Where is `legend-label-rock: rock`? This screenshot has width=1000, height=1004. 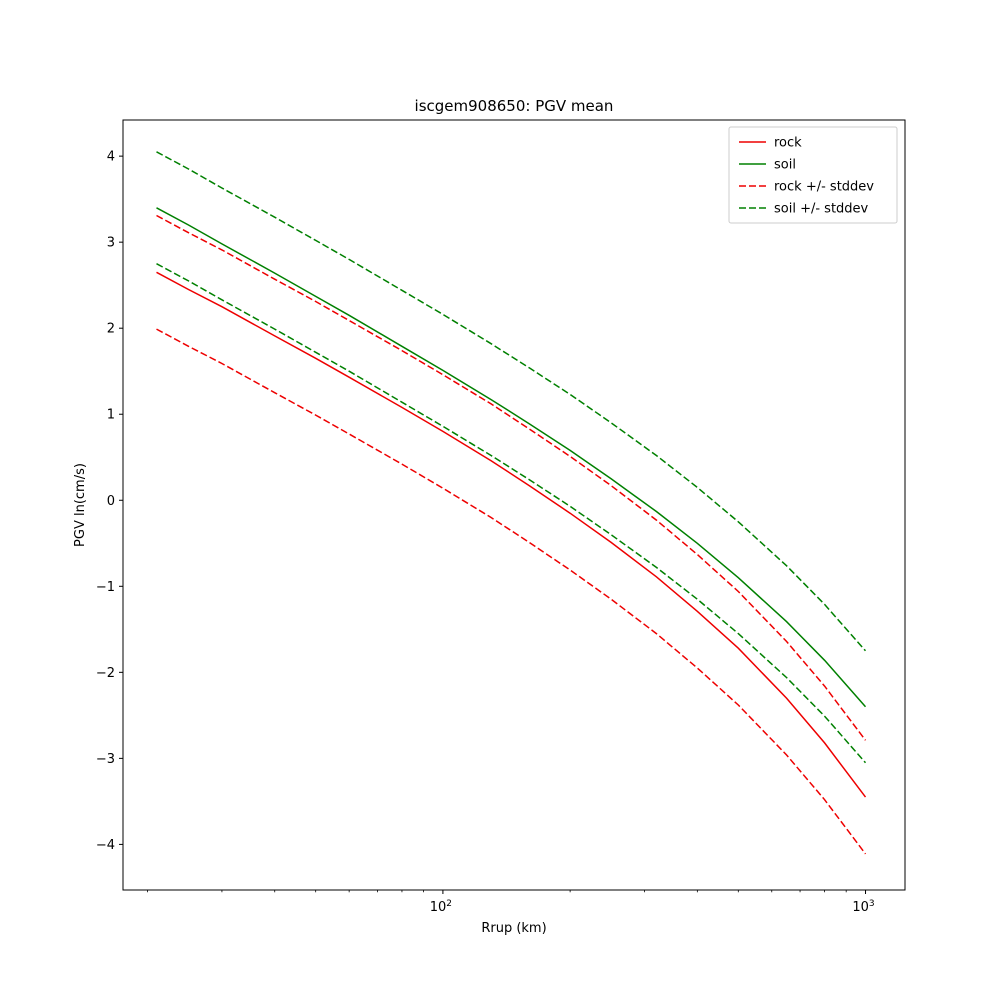 legend-label-rock: rock is located at coordinates (788, 143).